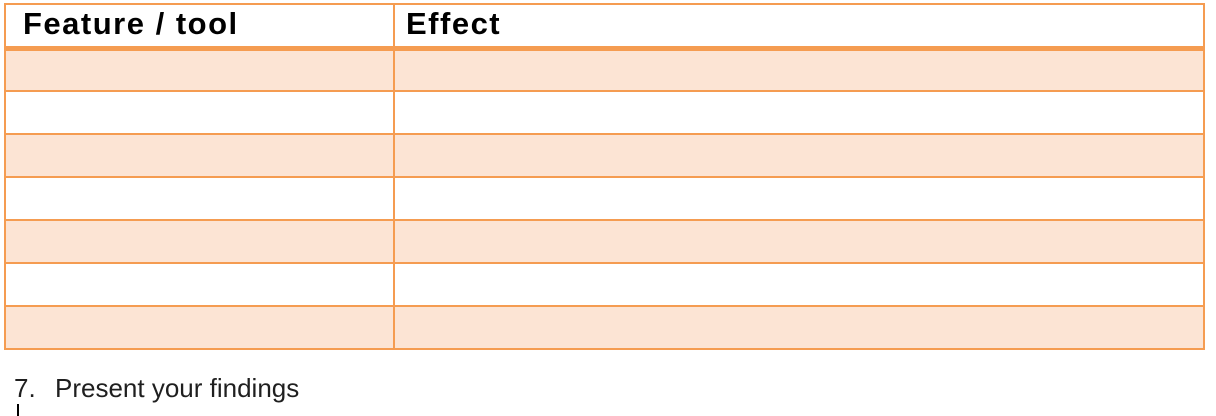 The width and height of the screenshot is (1216, 416). What do you see at coordinates (199, 27) in the screenshot?
I see `column-header-feature-tool: Feature / tool` at bounding box center [199, 27].